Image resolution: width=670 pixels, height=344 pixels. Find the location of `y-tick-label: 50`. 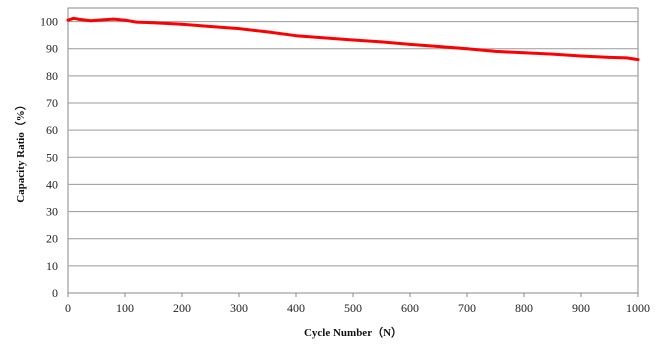

y-tick-label: 50 is located at coordinates (52, 157).